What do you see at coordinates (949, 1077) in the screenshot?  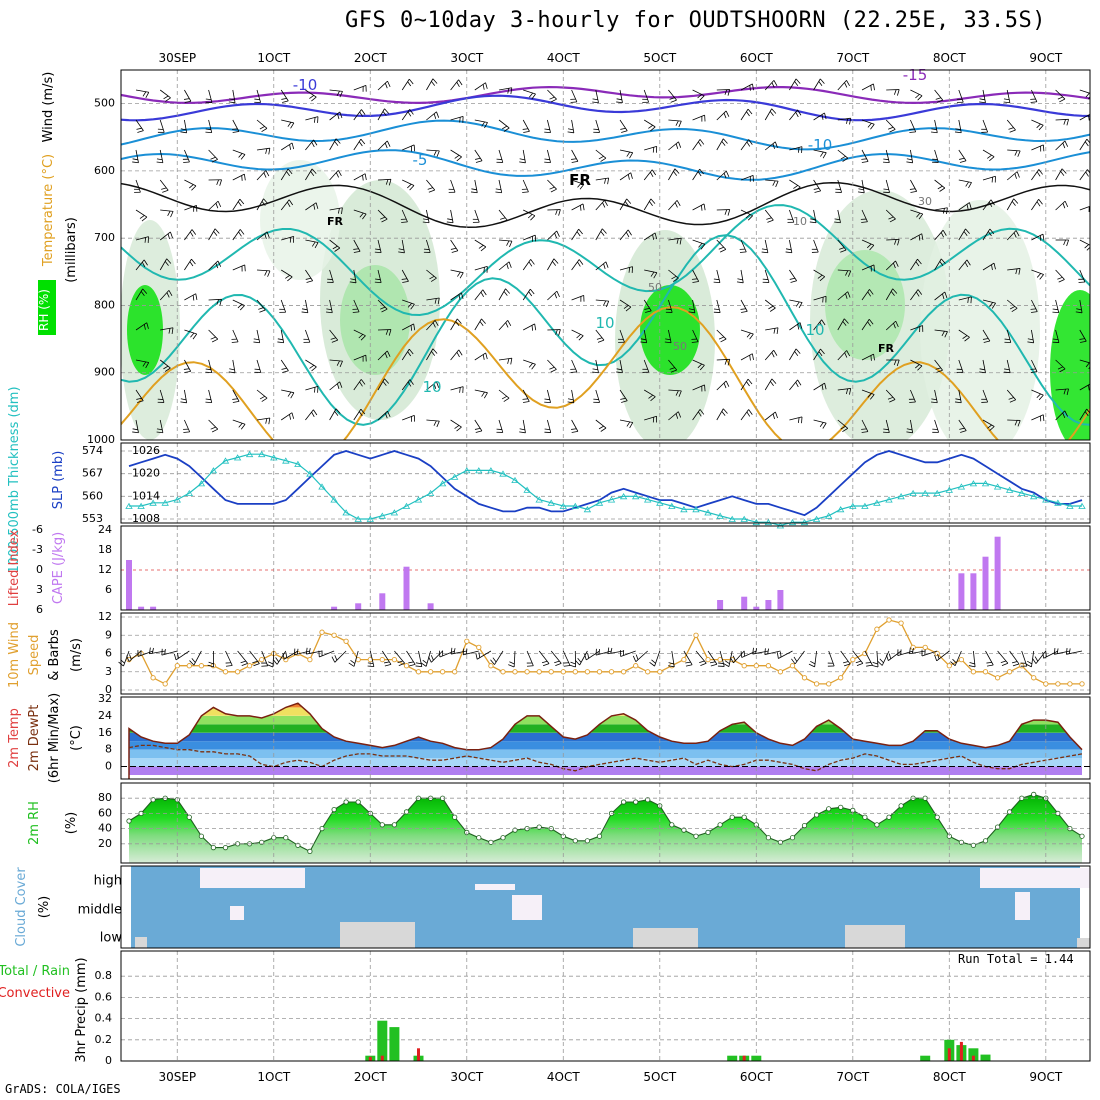 I see `date-label-bottom: 8OCT` at bounding box center [949, 1077].